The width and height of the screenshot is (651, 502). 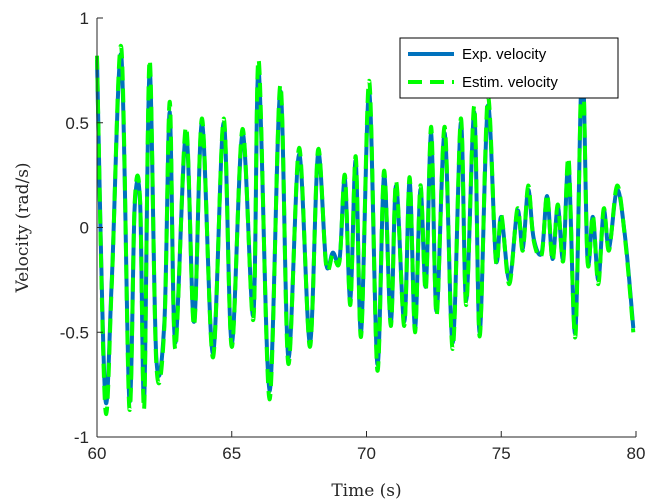 What do you see at coordinates (81, 437) in the screenshot?
I see `y-tick-label: -1` at bounding box center [81, 437].